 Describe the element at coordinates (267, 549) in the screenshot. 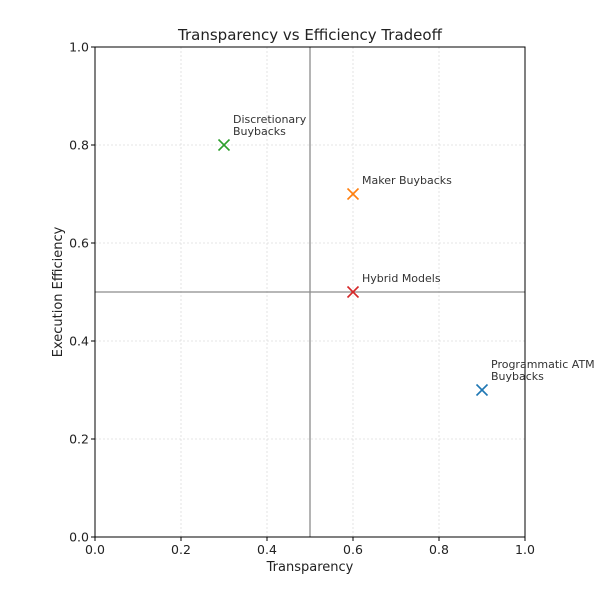

I see `x-tick-label: 0.4` at that location.